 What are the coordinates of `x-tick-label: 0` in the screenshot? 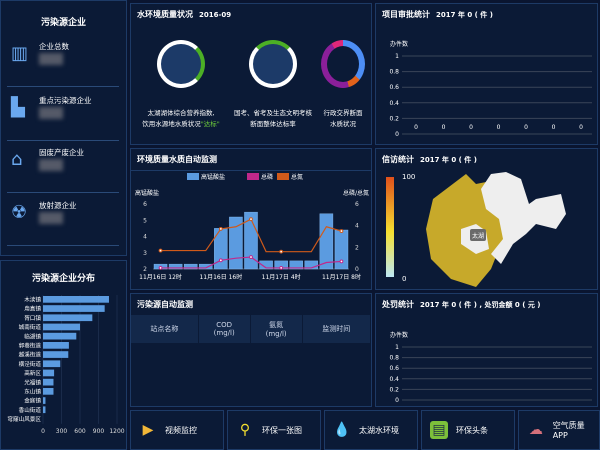 It's located at (43, 431).